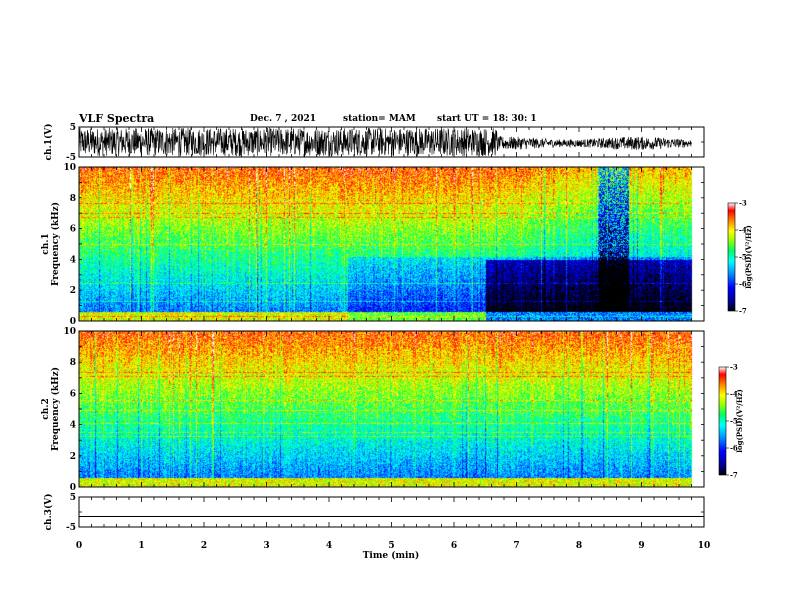 The height and width of the screenshot is (612, 792). I want to click on x-tick-label: 6, so click(454, 546).